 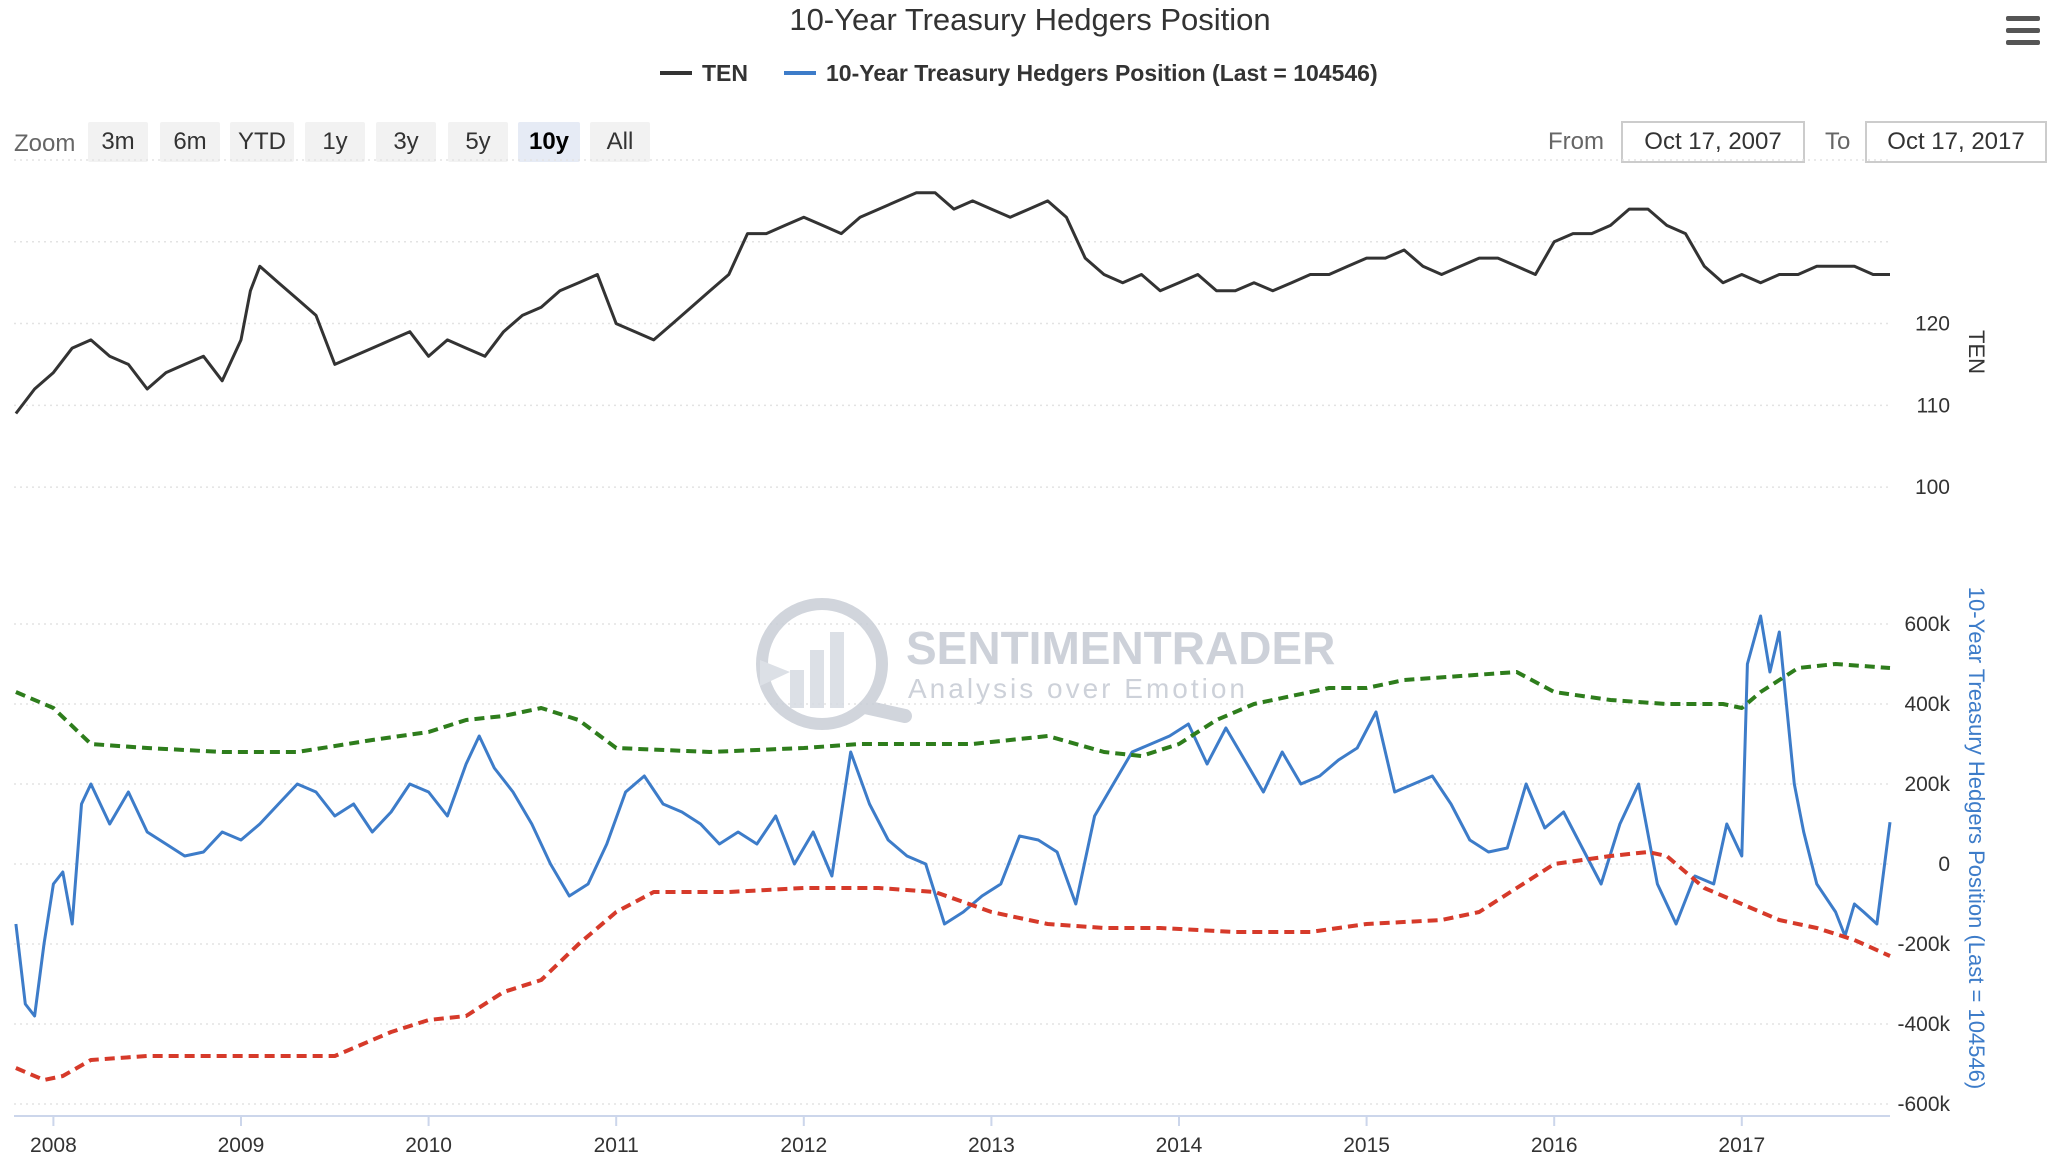 I want to click on x-tick-label: 2012, so click(x=803, y=1145).